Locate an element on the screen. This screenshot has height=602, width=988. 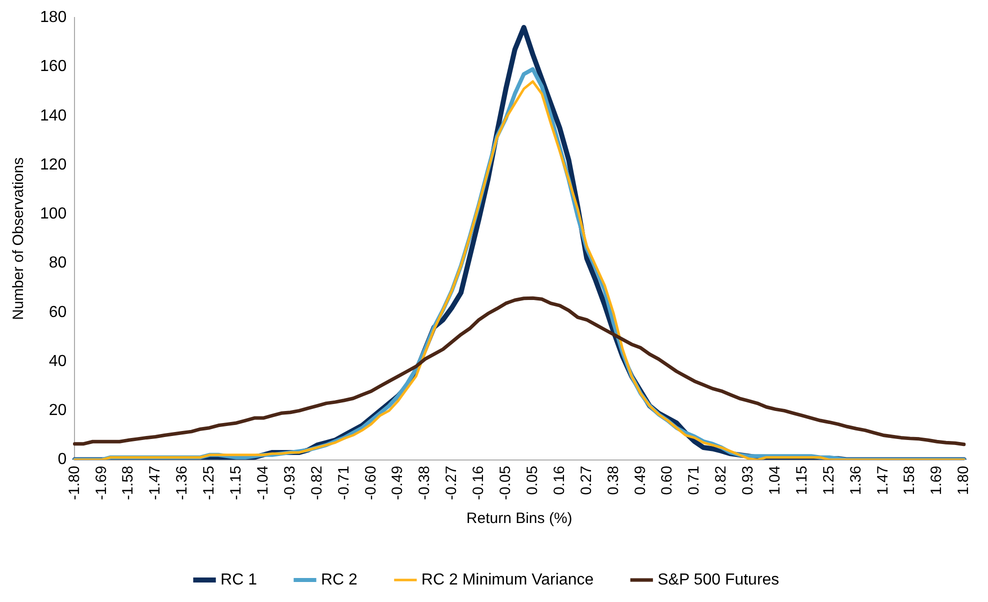
y-tick-label: 140 is located at coordinates (53, 115).